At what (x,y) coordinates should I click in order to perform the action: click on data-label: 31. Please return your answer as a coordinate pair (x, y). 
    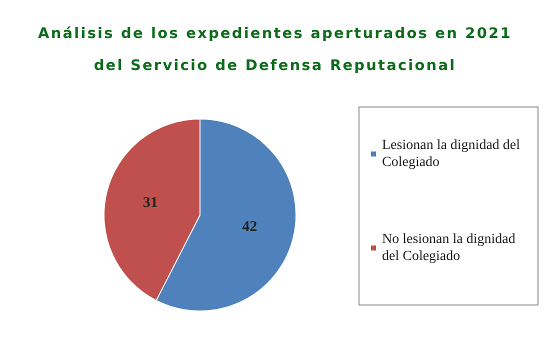
    Looking at the image, I should click on (150, 203).